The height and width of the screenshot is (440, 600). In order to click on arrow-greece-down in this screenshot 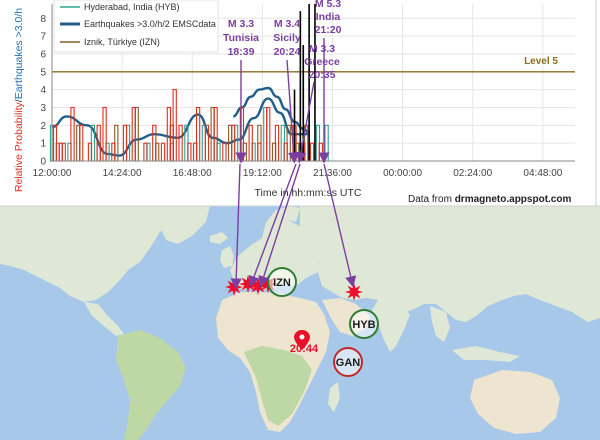, I will do `click(305, 122)`.